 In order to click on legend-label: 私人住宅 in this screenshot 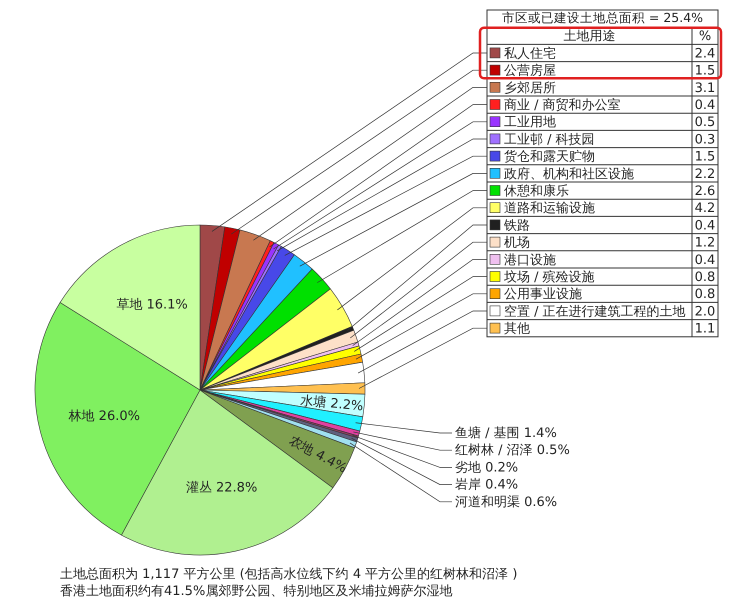, I will do `click(530, 53)`.